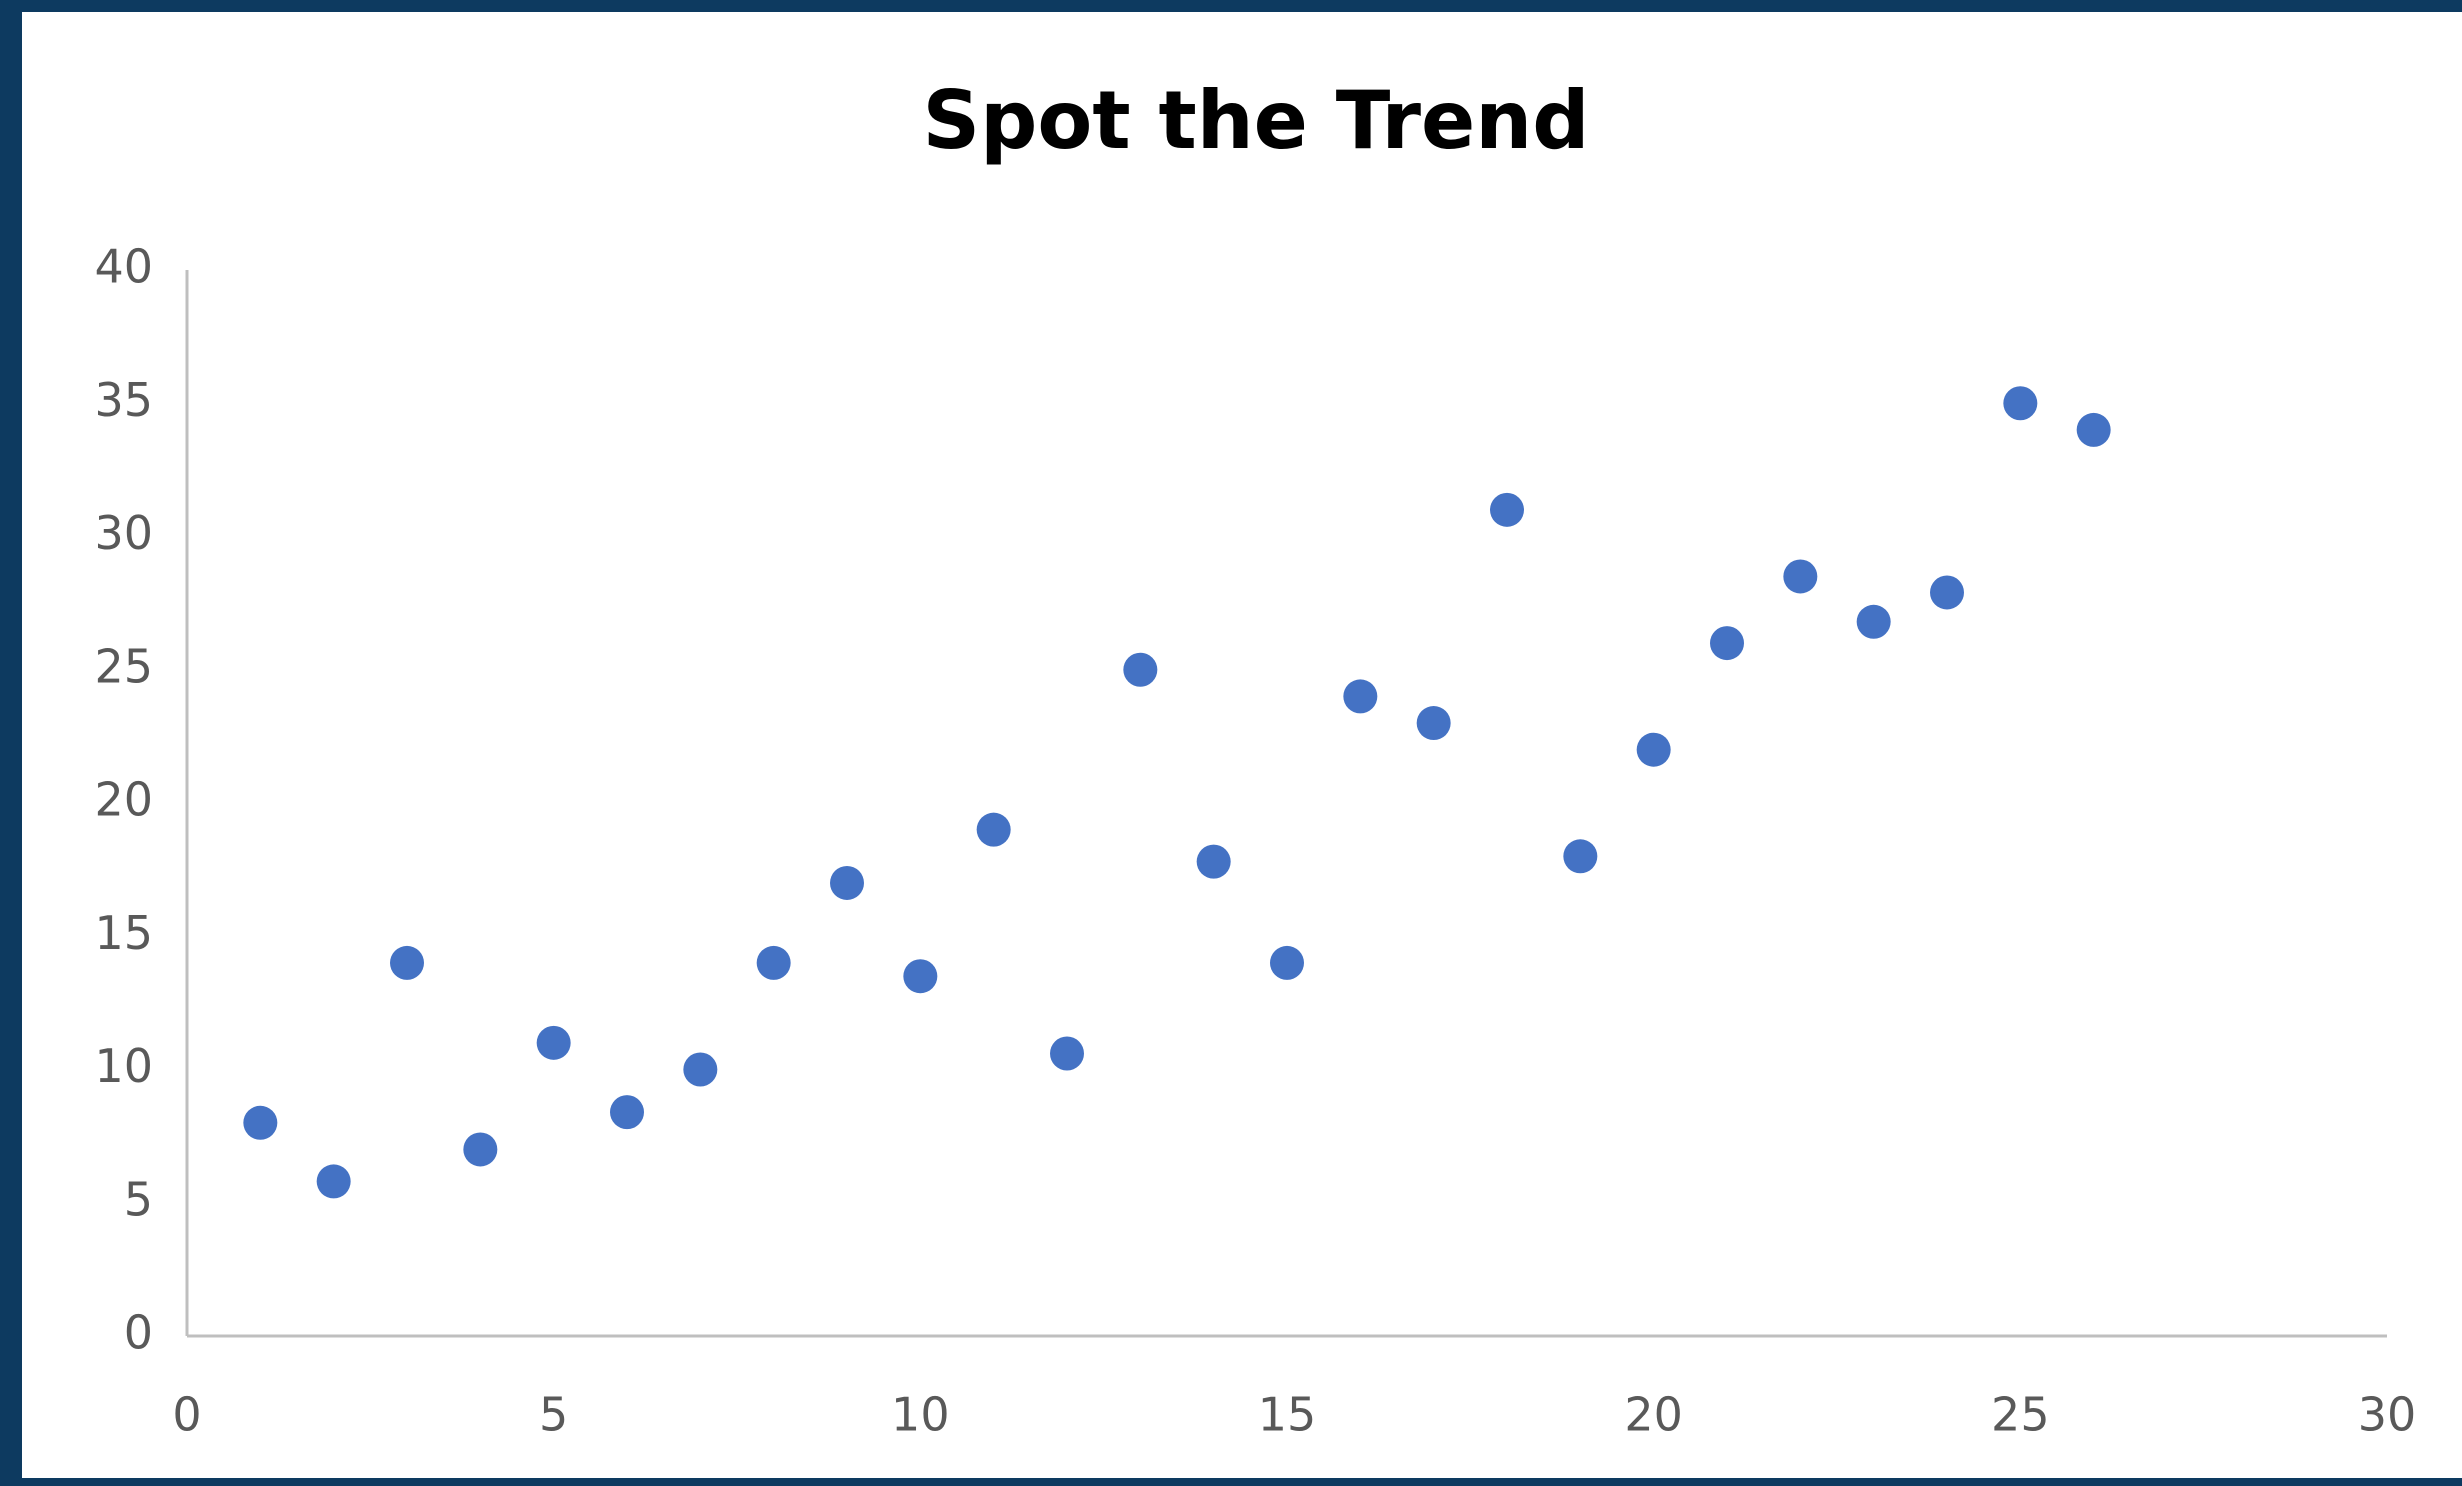 The height and width of the screenshot is (1486, 2462). I want to click on y-tick-label: 30, so click(123, 533).